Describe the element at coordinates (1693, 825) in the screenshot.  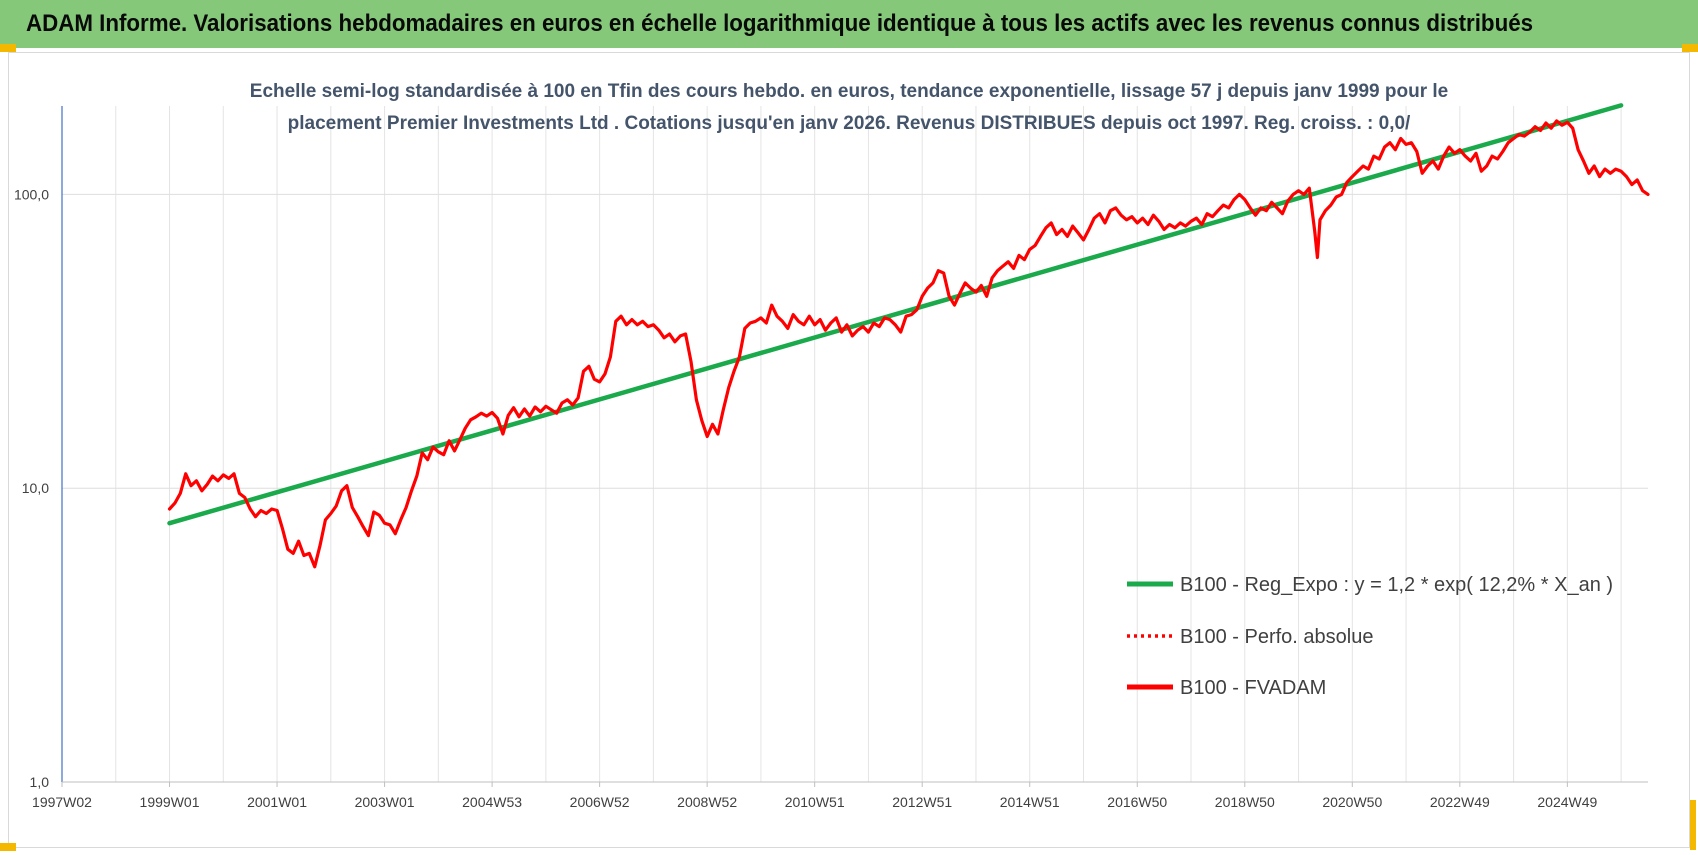
I see `corner-marker-bottom-right` at that location.